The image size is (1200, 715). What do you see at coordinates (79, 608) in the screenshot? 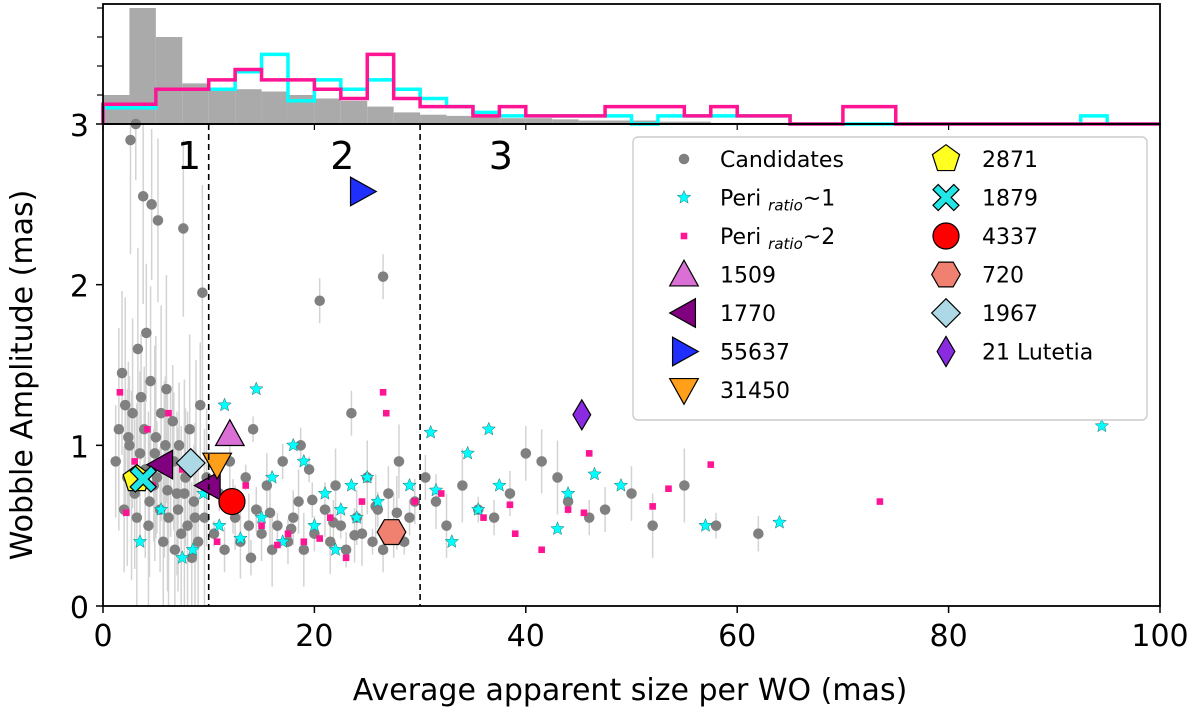
I see `y-tick-label: 0` at bounding box center [79, 608].